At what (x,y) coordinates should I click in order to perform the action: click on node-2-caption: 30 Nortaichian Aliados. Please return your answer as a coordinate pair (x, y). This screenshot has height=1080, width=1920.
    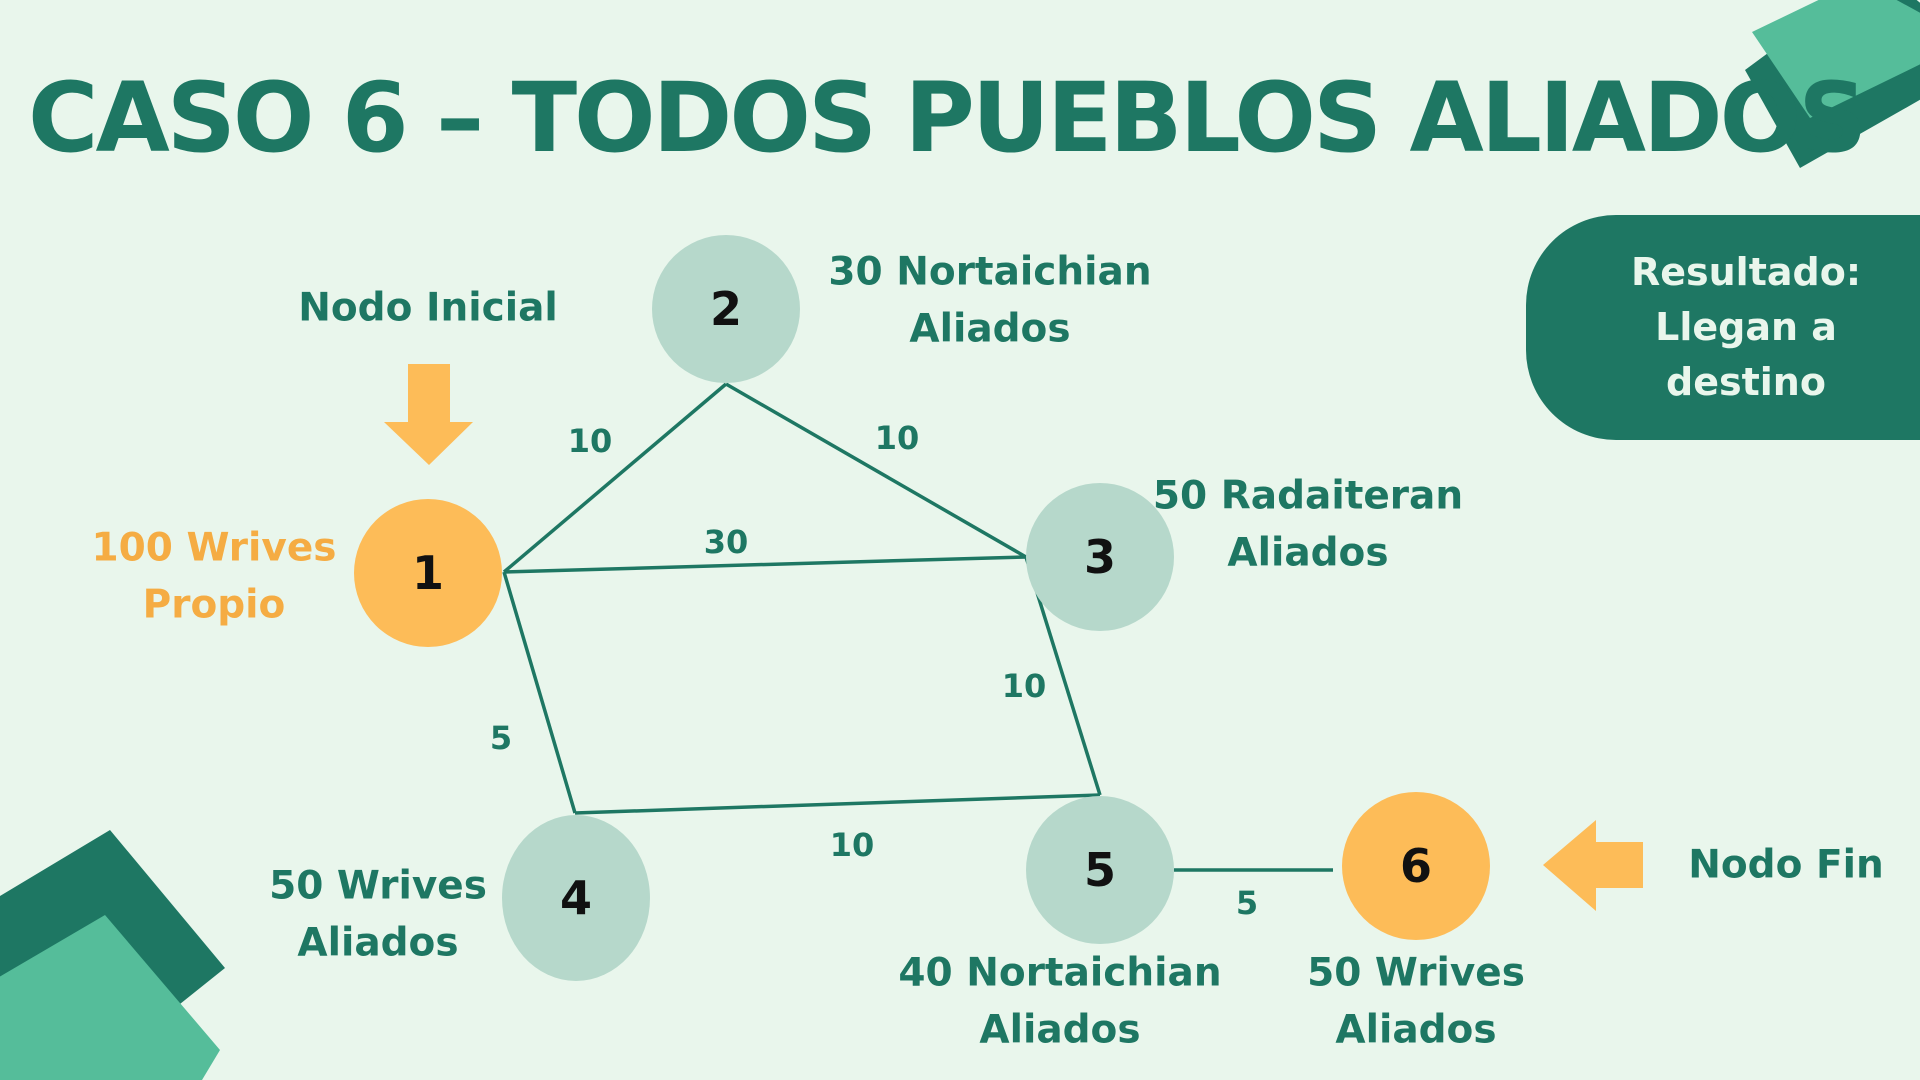
    Looking at the image, I should click on (990, 300).